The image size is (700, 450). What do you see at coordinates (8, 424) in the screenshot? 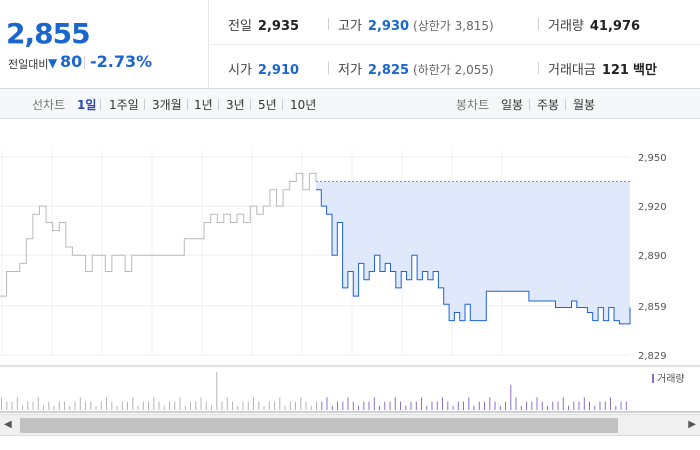
I see `scroll-left-icon: ◀` at bounding box center [8, 424].